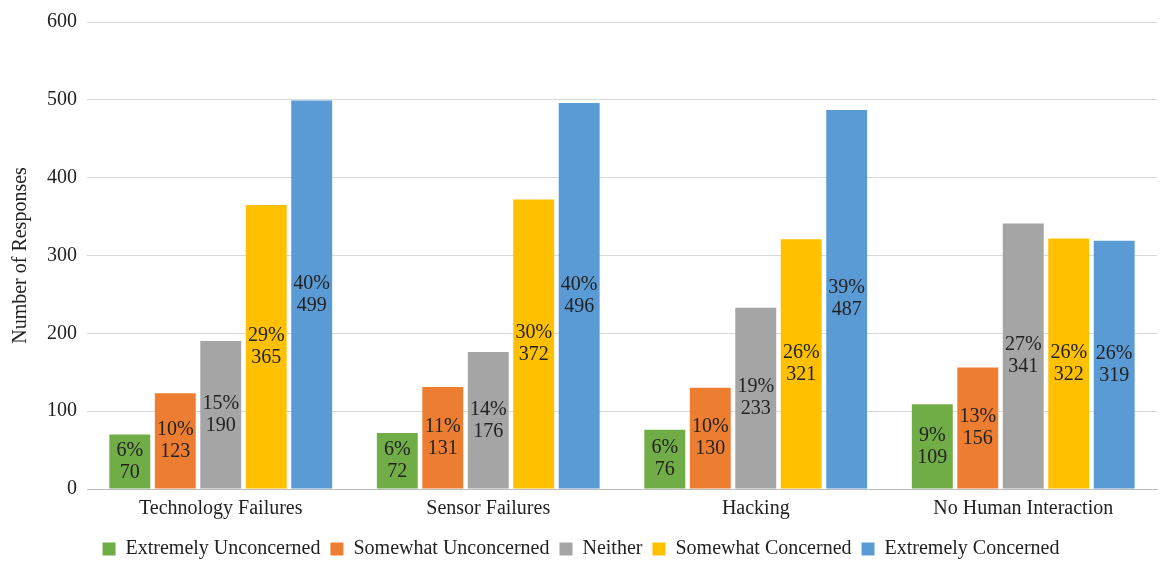  I want to click on legend-label: Somewhat Concerned, so click(763, 547).